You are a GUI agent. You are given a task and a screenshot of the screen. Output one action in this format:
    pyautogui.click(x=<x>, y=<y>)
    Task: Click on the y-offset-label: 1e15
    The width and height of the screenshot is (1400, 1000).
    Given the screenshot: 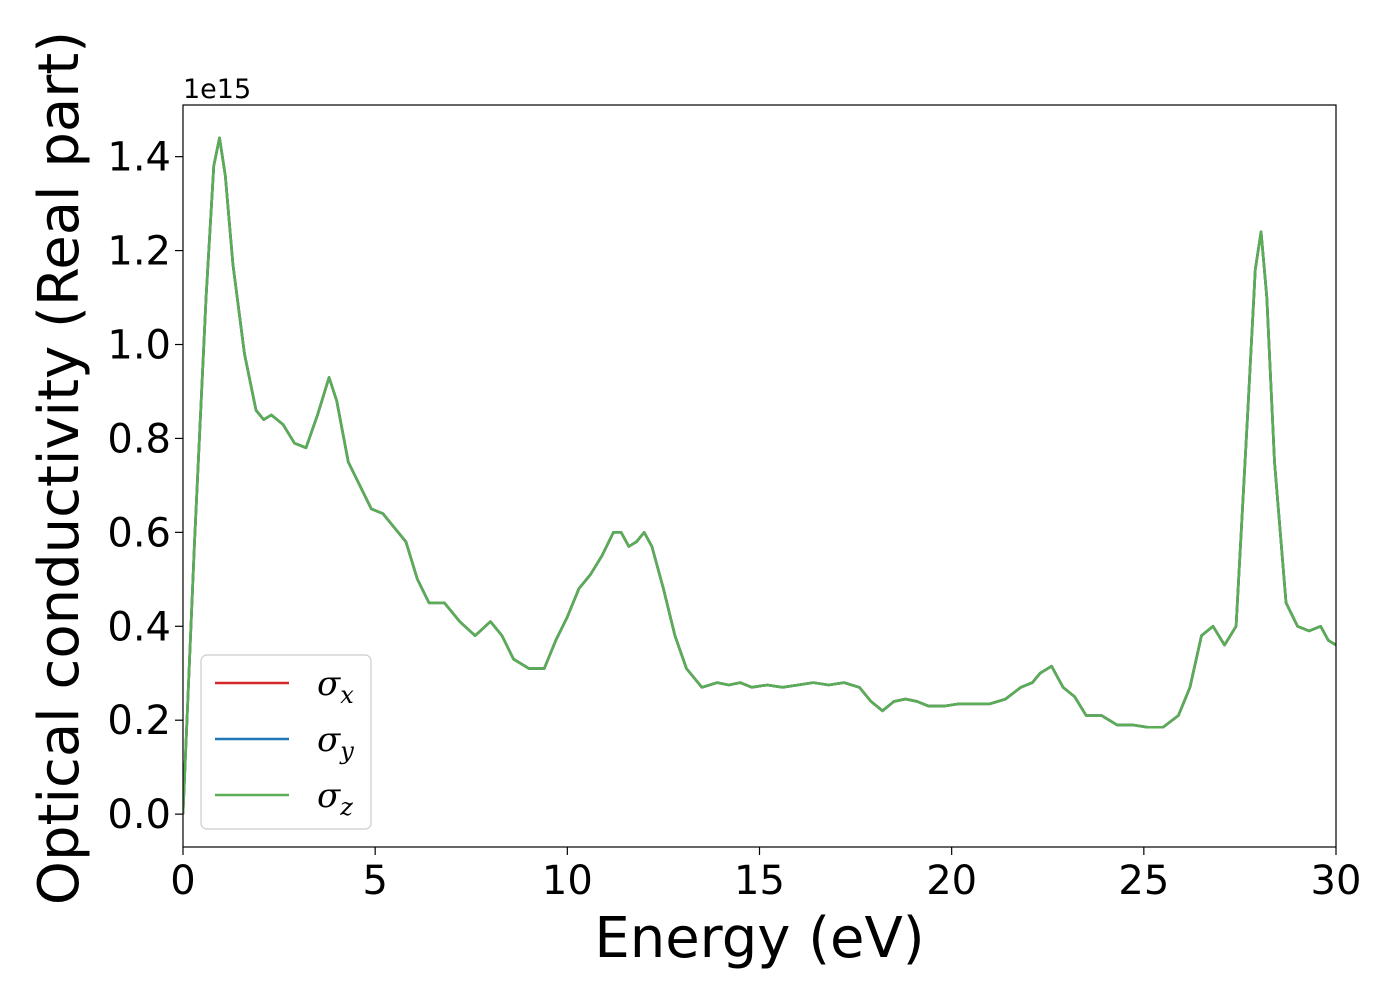 What is the action you would take?
    pyautogui.click(x=217, y=89)
    